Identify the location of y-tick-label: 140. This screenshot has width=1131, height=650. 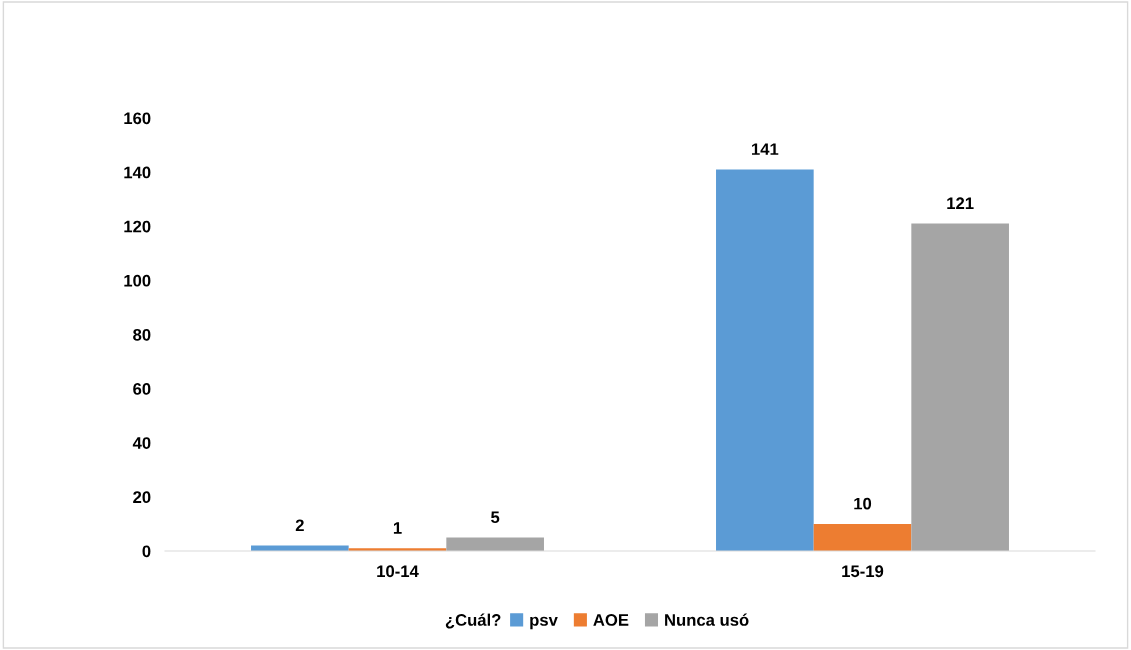
(137, 172).